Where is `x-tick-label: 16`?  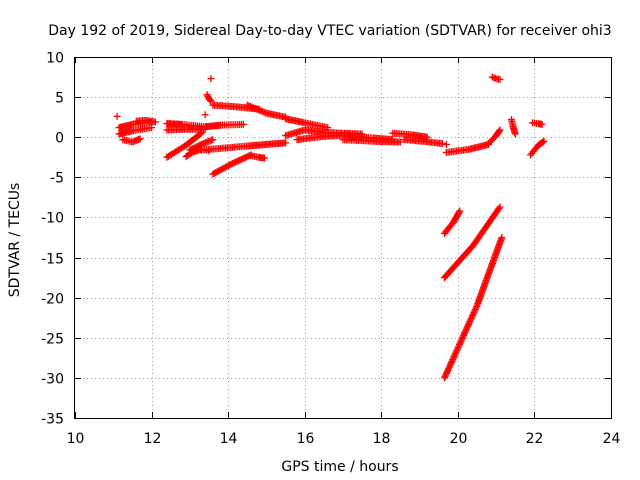 x-tick-label: 16 is located at coordinates (306, 439).